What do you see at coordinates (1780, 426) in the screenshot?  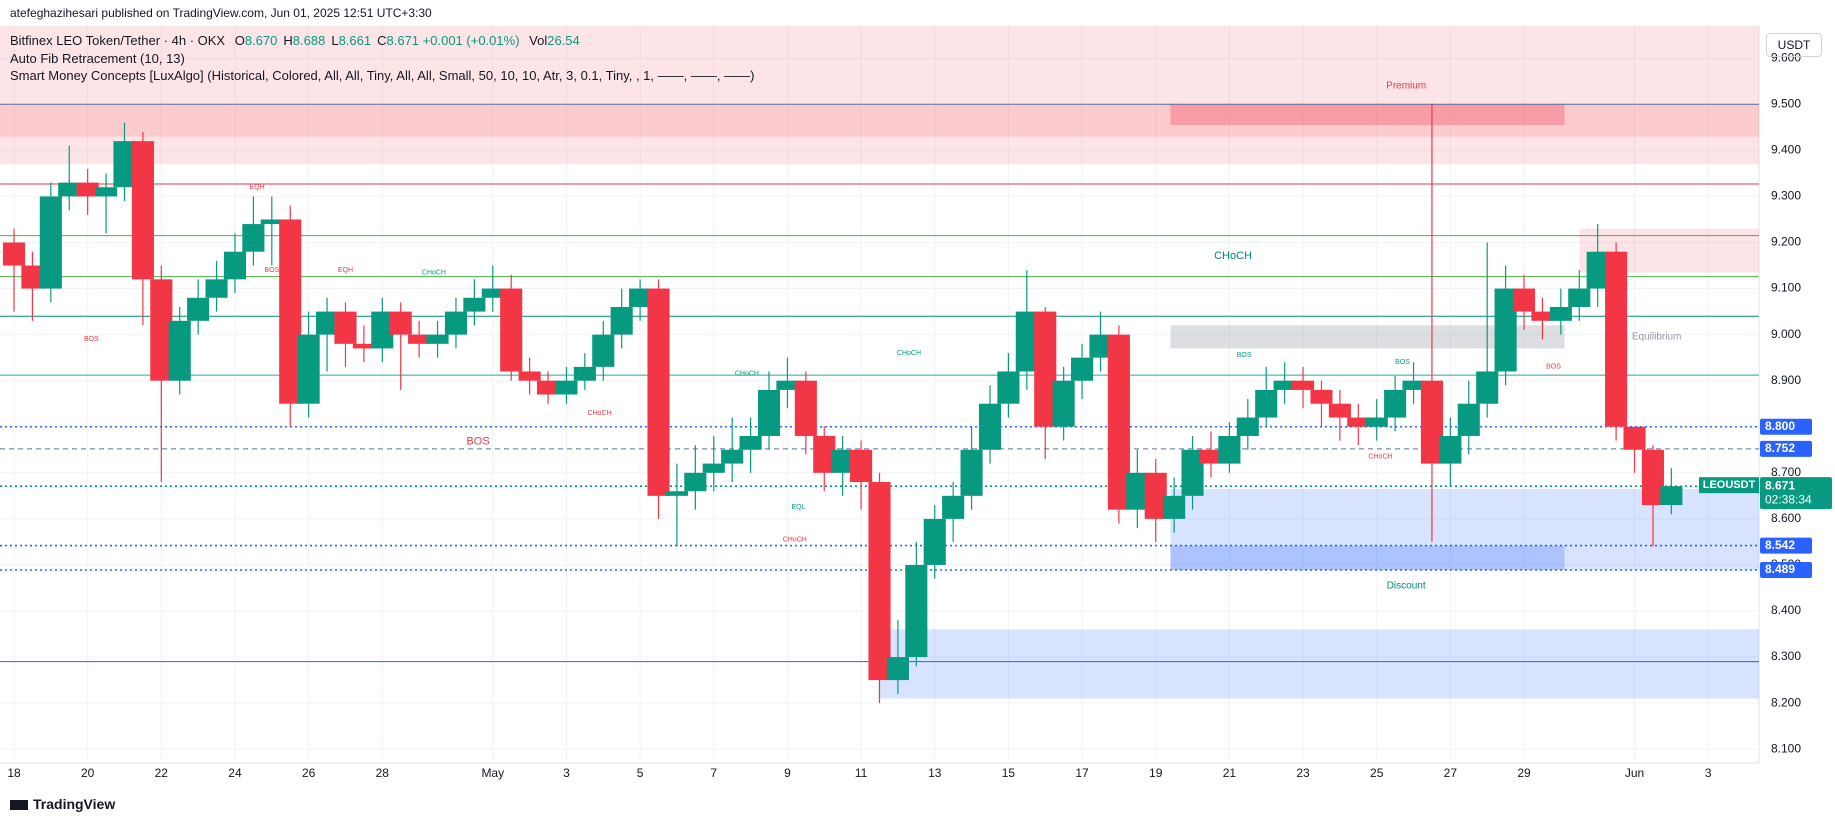 I see `price-tag-label: 8.800` at bounding box center [1780, 426].